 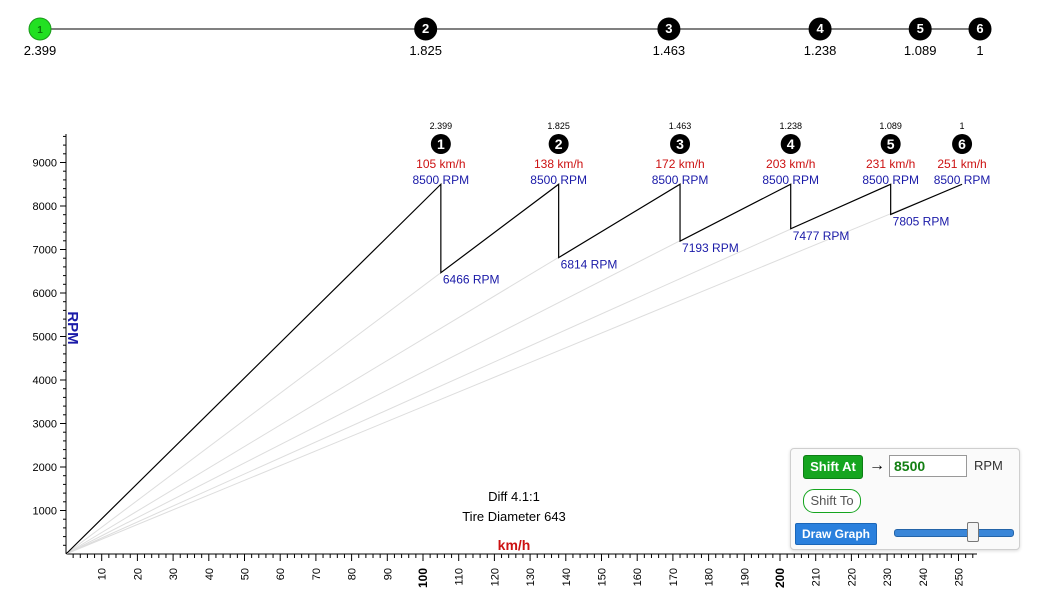 I want to click on shift-control-panel: Shift At → RPM Shift To Draw Graph, so click(x=905, y=499).